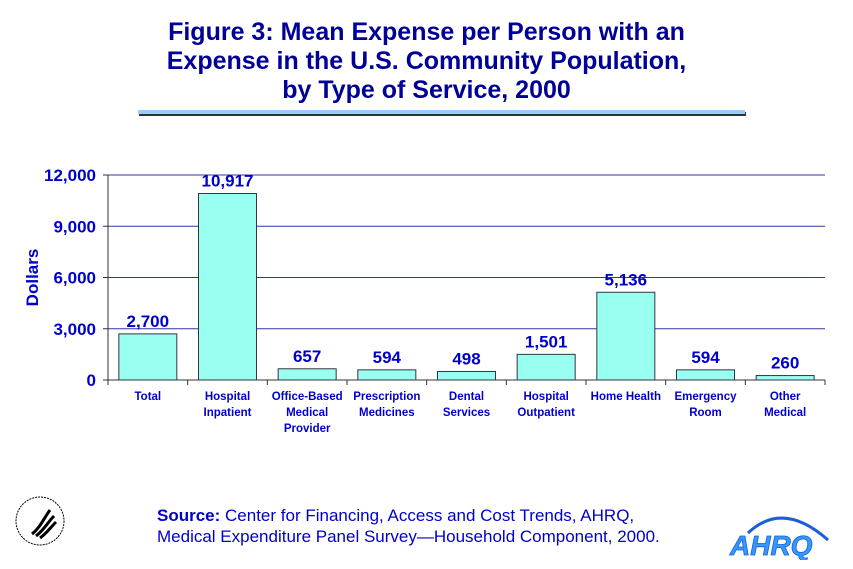  What do you see at coordinates (785, 405) in the screenshot?
I see `x-tick-label: Other Medical` at bounding box center [785, 405].